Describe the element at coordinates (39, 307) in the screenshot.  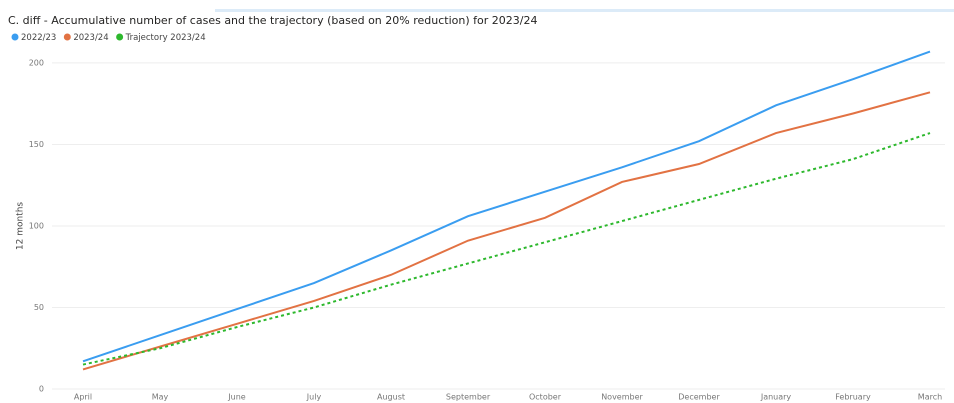
I see `y-tick-label: 50` at that location.